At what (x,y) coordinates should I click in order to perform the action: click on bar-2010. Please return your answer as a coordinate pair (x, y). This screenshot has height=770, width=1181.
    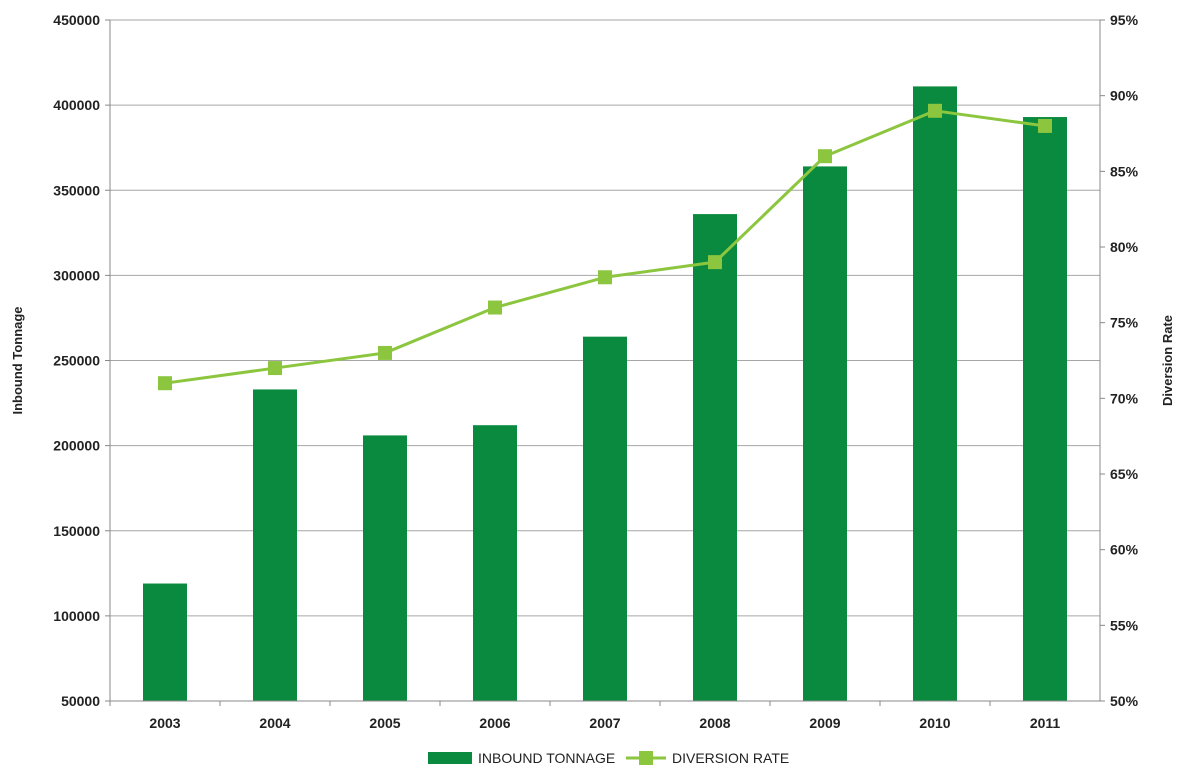
    Looking at the image, I should click on (935, 393).